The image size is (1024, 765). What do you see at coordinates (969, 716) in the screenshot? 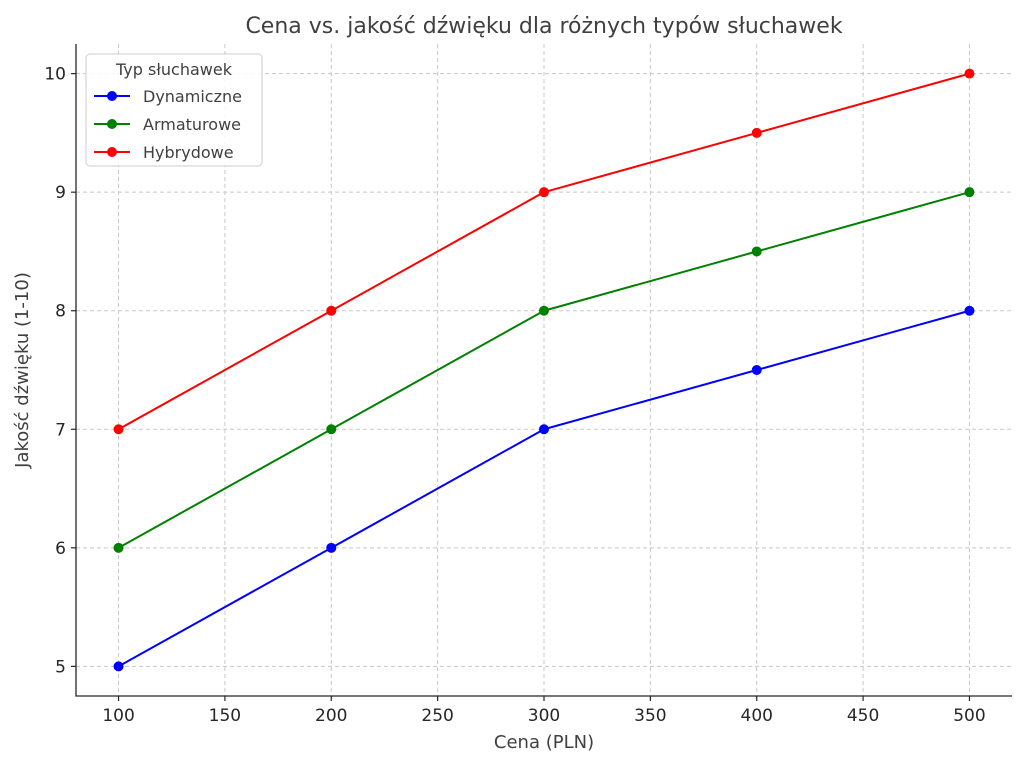
I see `x-tick-label: 500` at bounding box center [969, 716].